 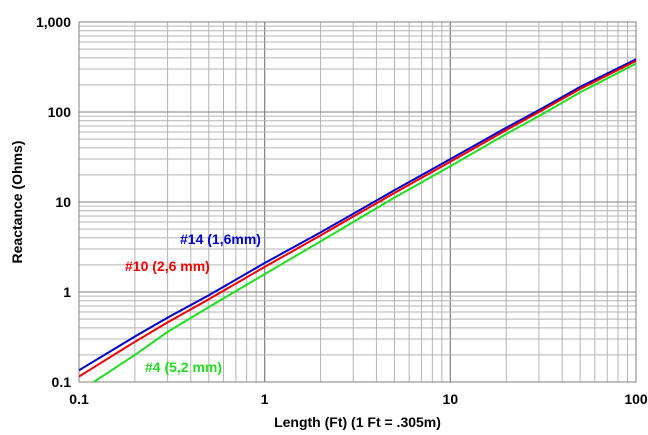 What do you see at coordinates (357, 422) in the screenshot?
I see `x-axis-title: Length (Ft) (1 Ft = .305m)` at bounding box center [357, 422].